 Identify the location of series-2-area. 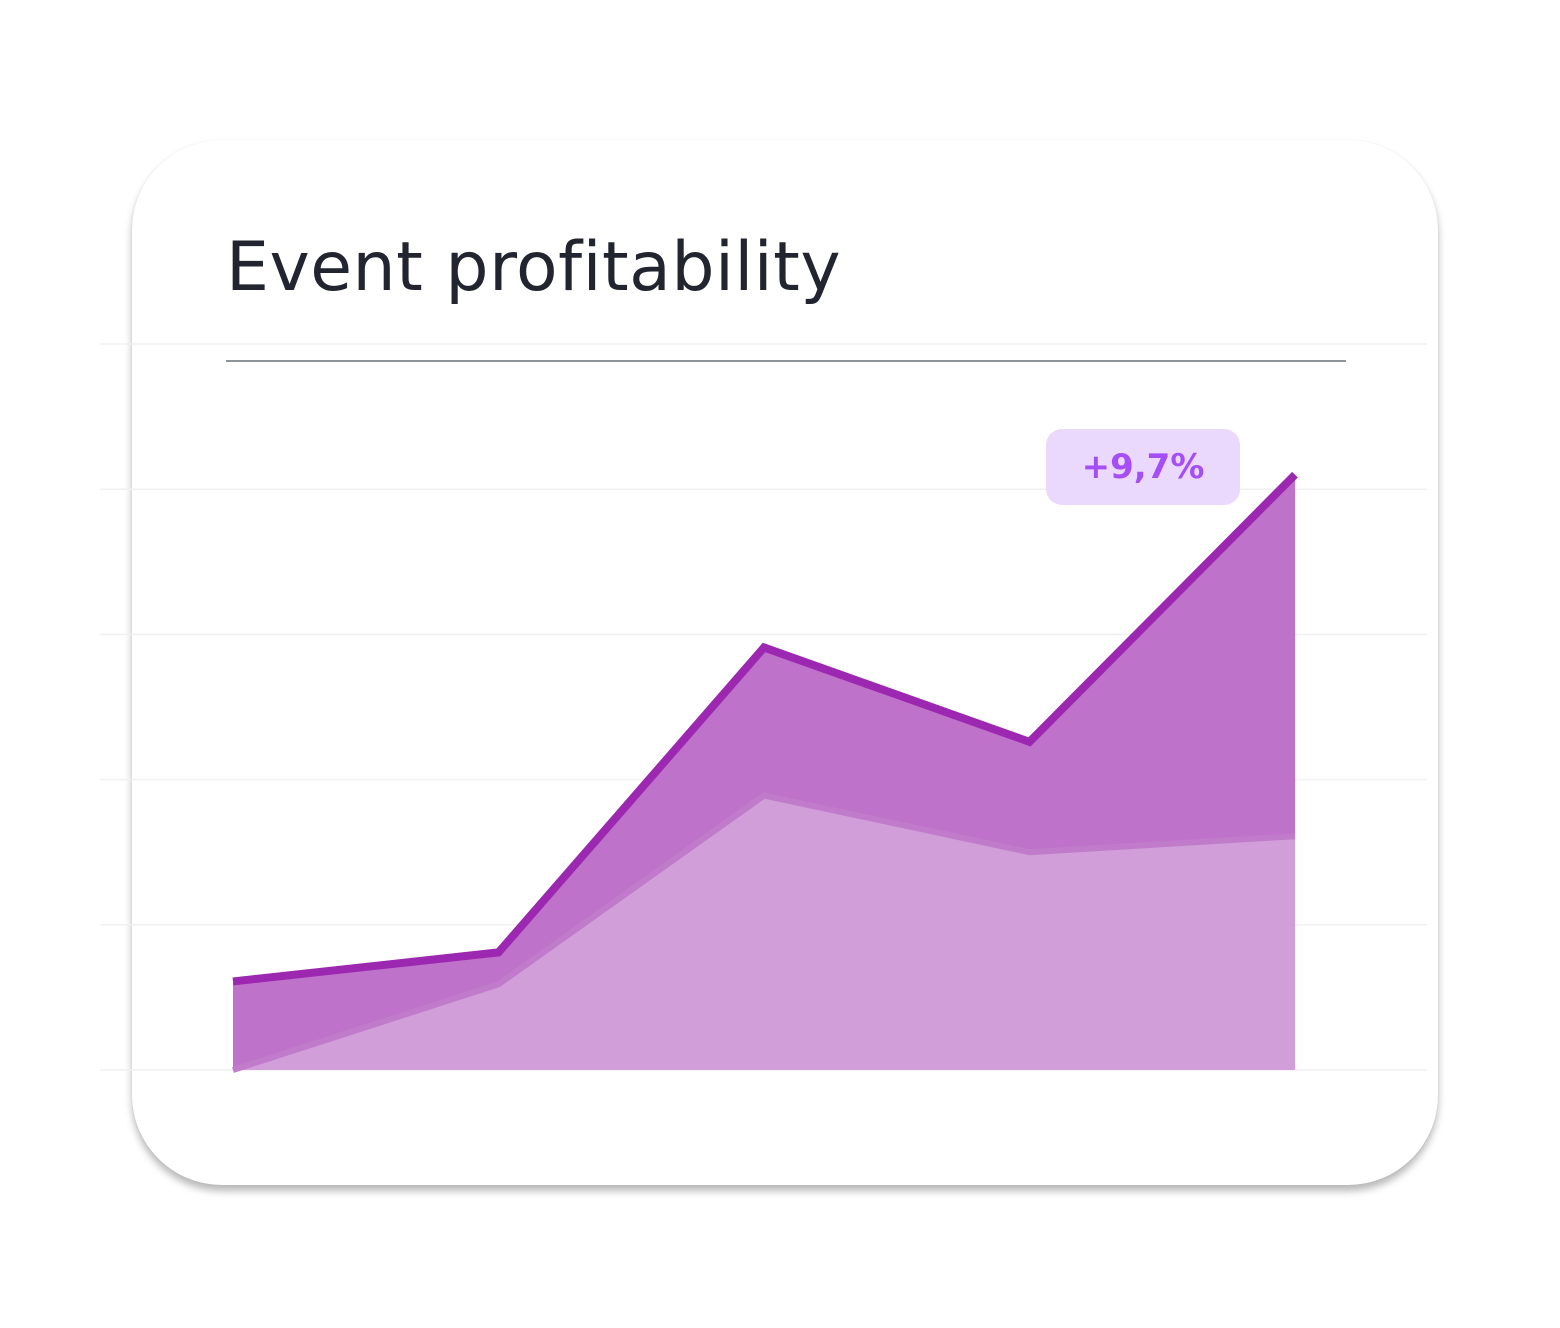
(764, 932).